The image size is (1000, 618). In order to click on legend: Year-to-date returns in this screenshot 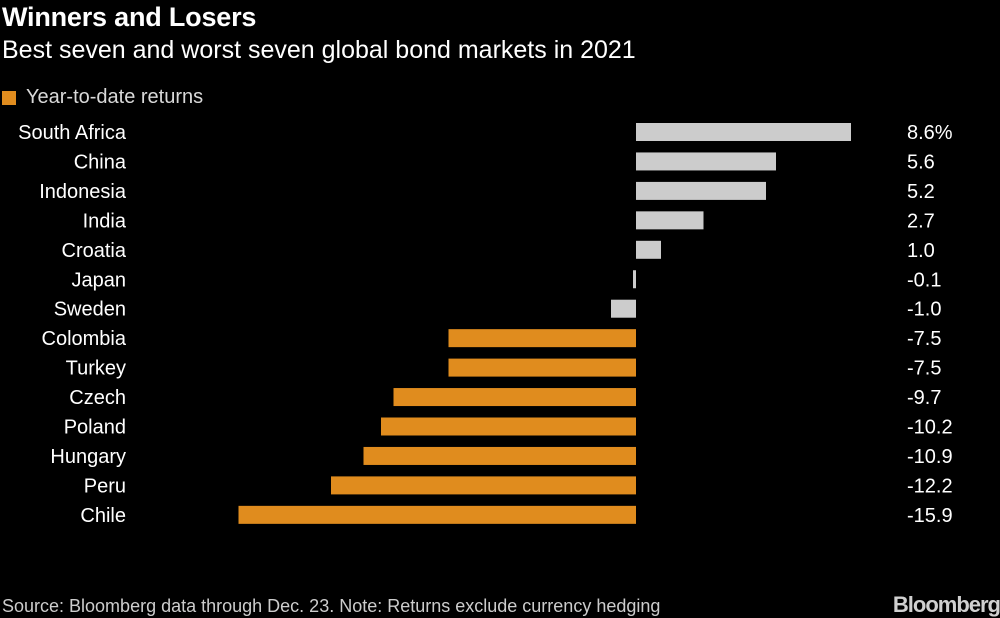, I will do `click(102, 97)`.